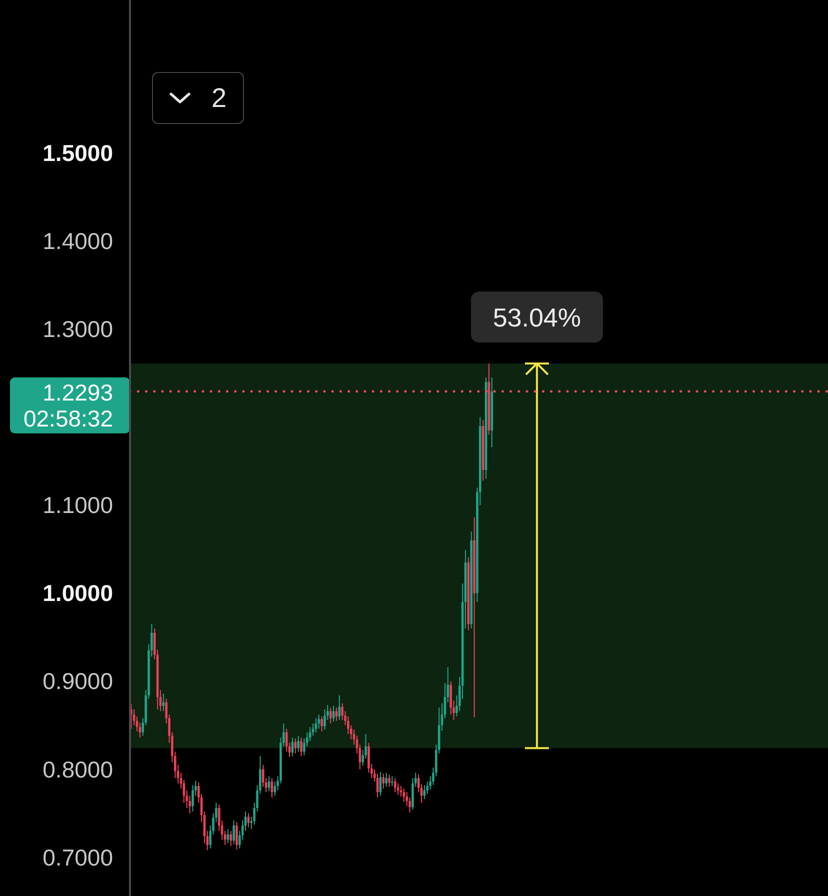 The height and width of the screenshot is (896, 828). I want to click on ref-line-label: 1.2293, so click(77, 392).